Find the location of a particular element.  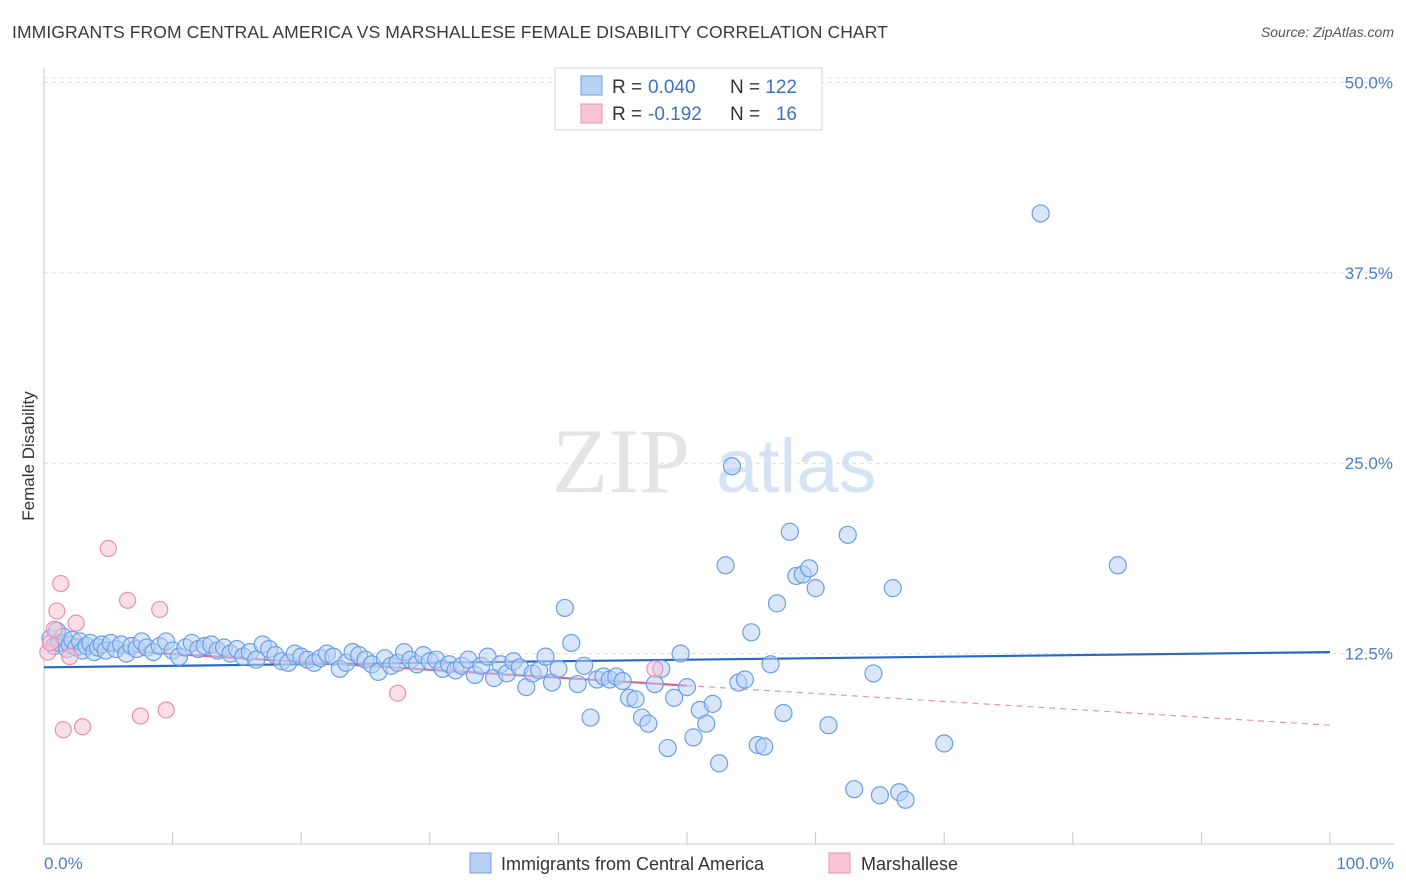

series-legend-label-central-america: Immigrants from Central America is located at coordinates (633, 864).